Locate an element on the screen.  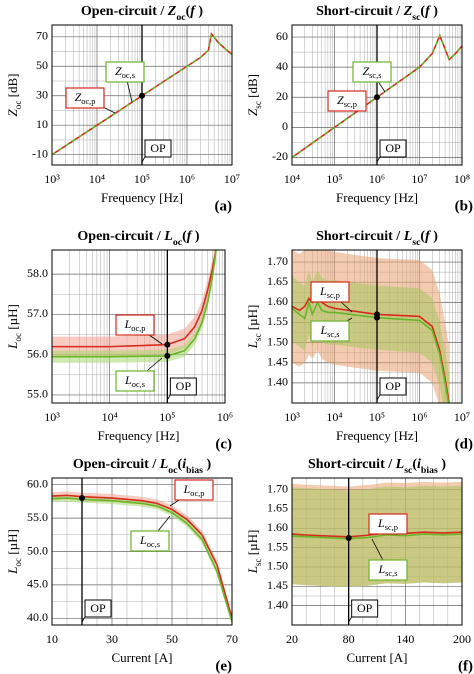
panel-title: Short-circuit / Lsc(ibias ) is located at coordinates (377, 466).